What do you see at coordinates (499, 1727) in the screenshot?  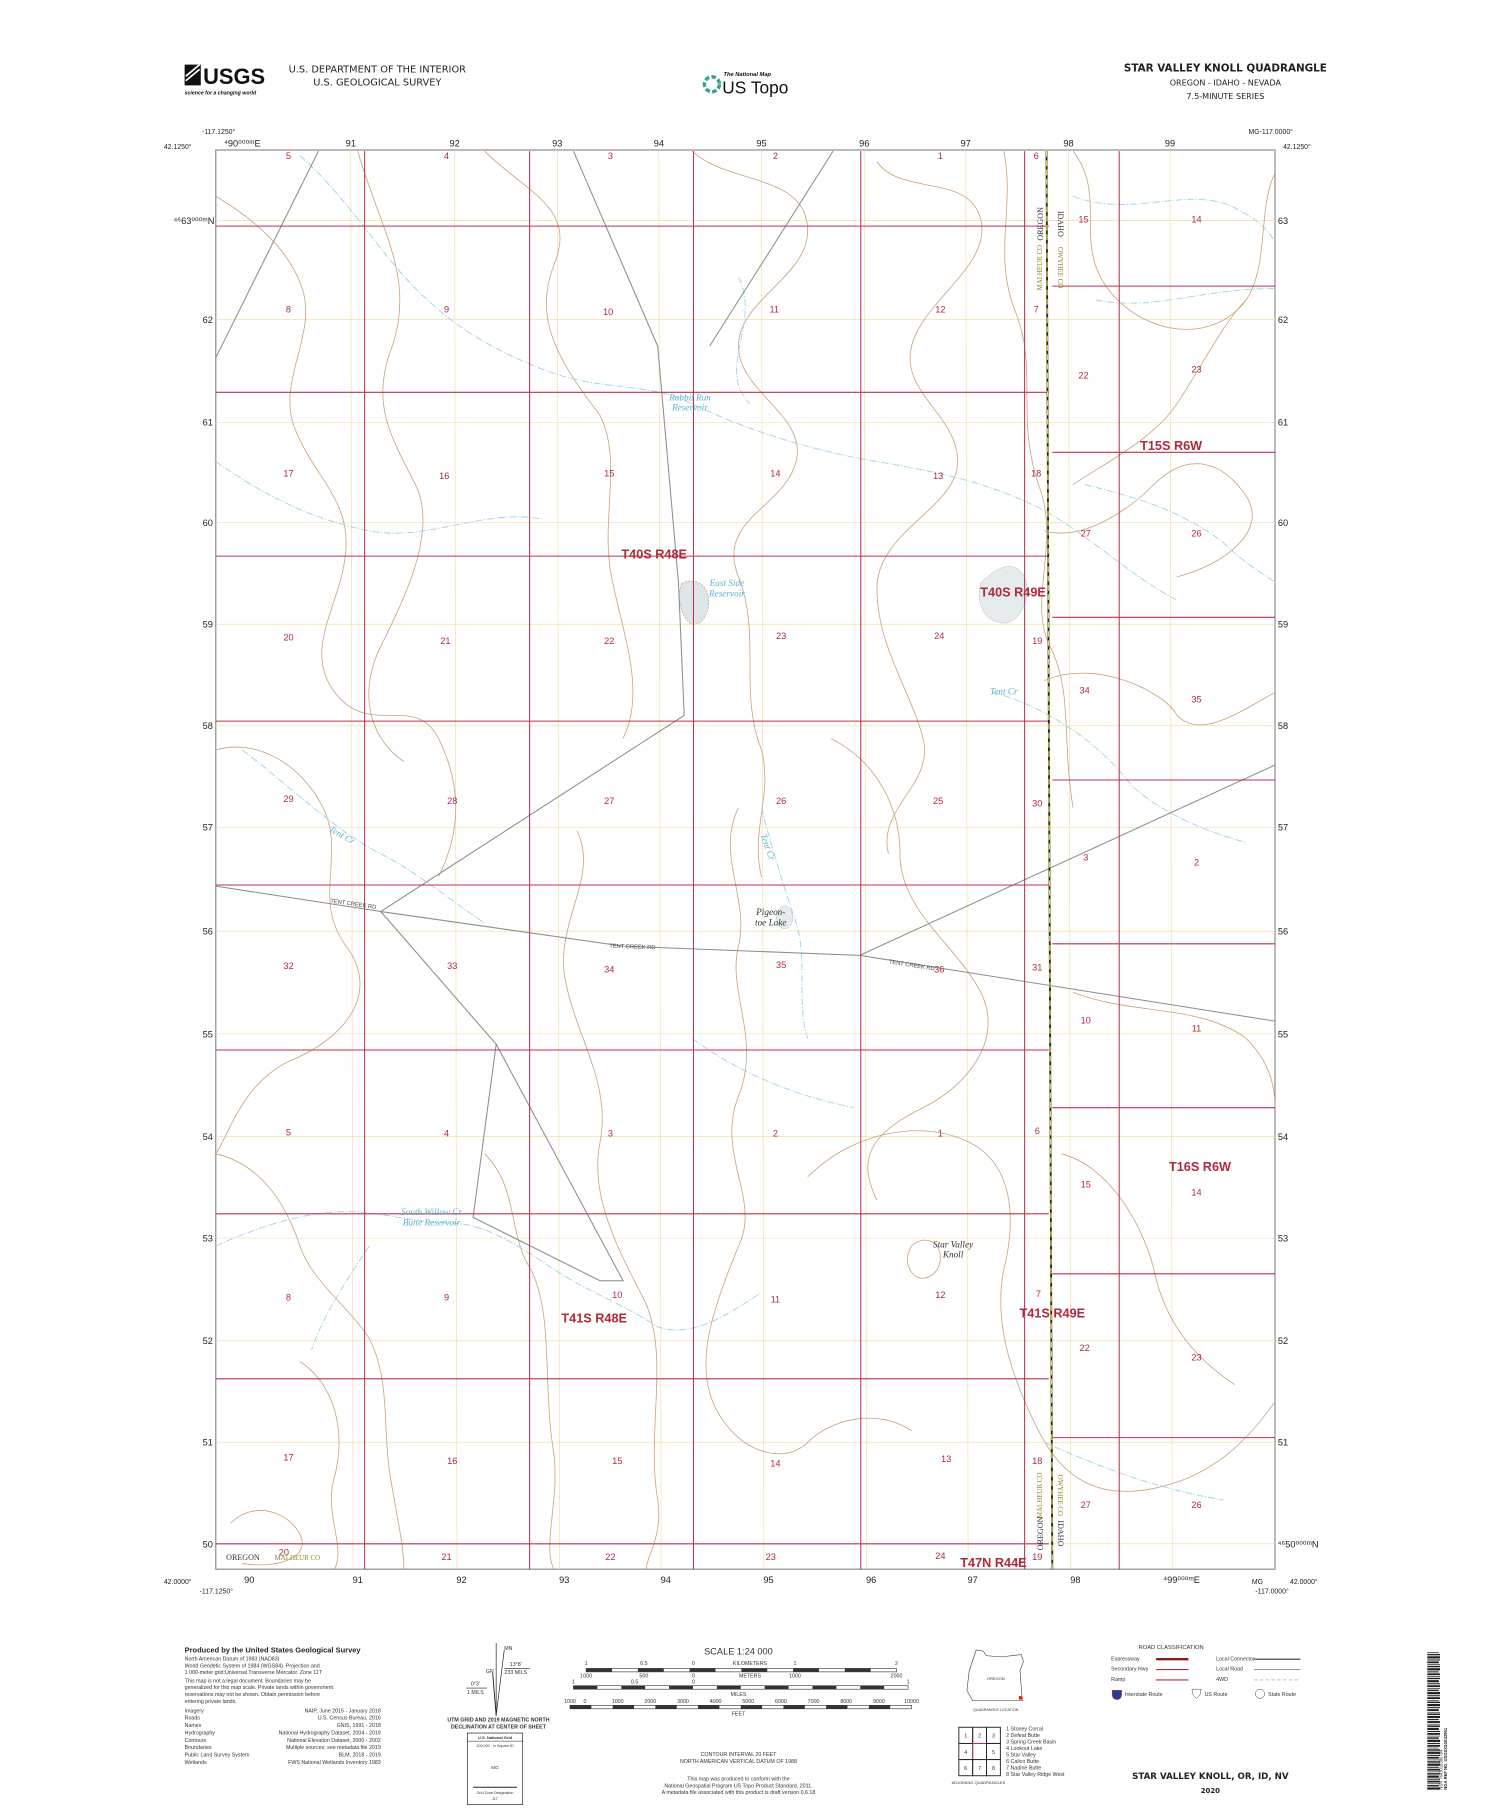 I see `svg-text: DECLINATION AT CENTER OF SHEET` at bounding box center [499, 1727].